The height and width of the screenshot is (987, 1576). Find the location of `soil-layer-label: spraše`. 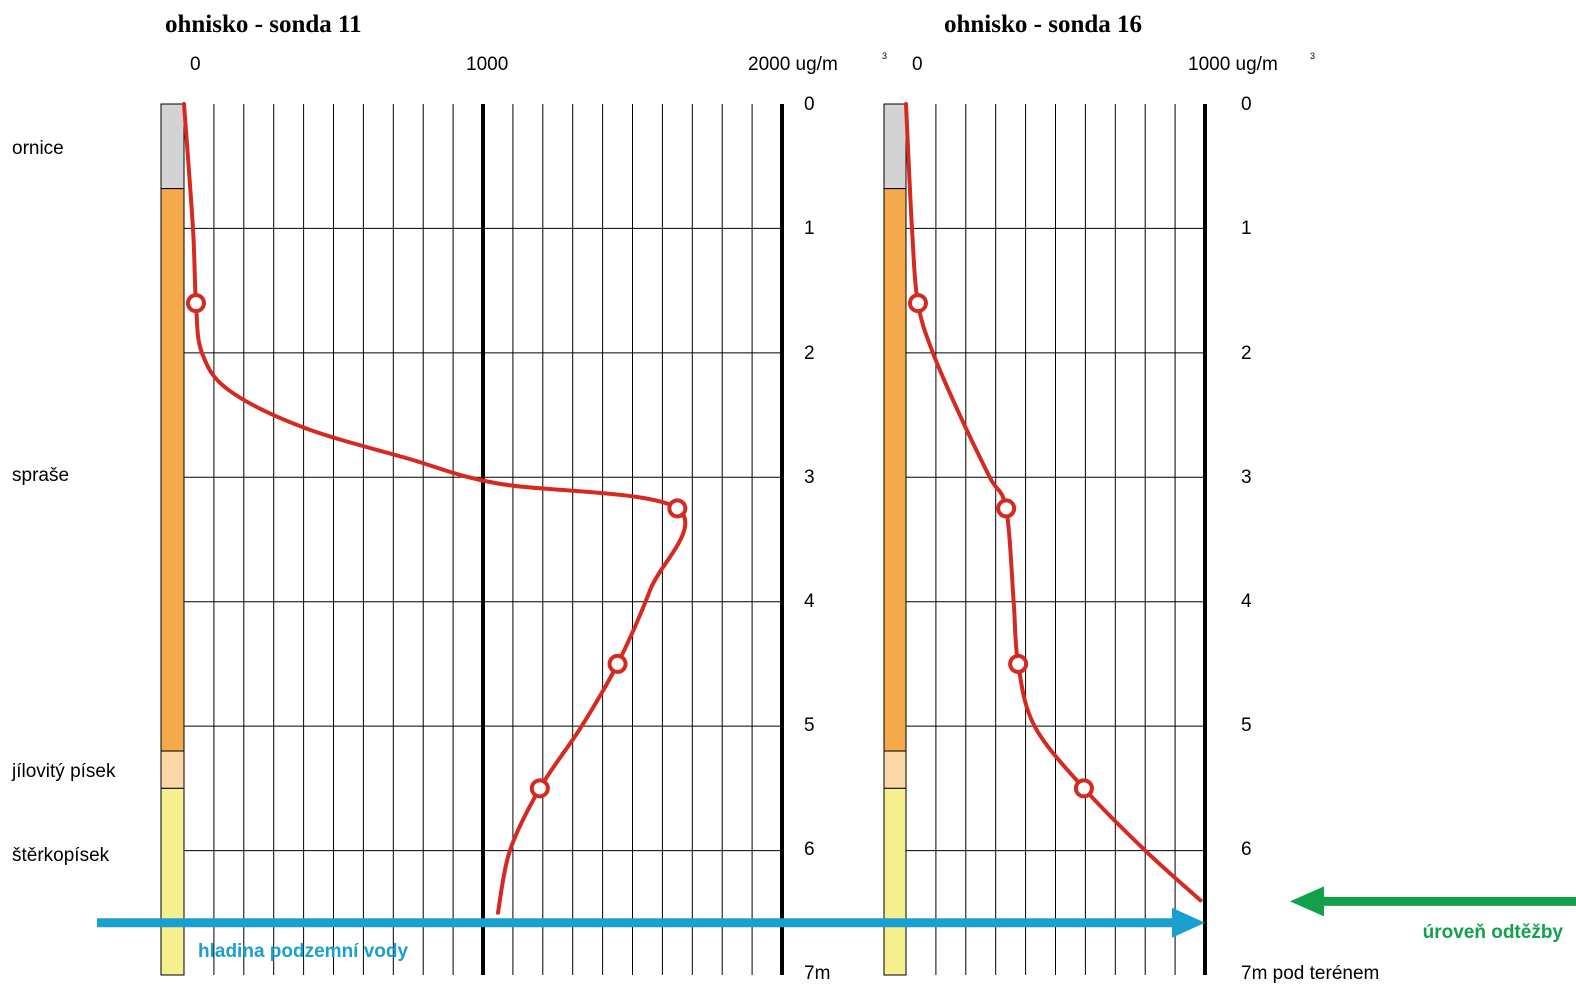

soil-layer-label: spraše is located at coordinates (40, 475).